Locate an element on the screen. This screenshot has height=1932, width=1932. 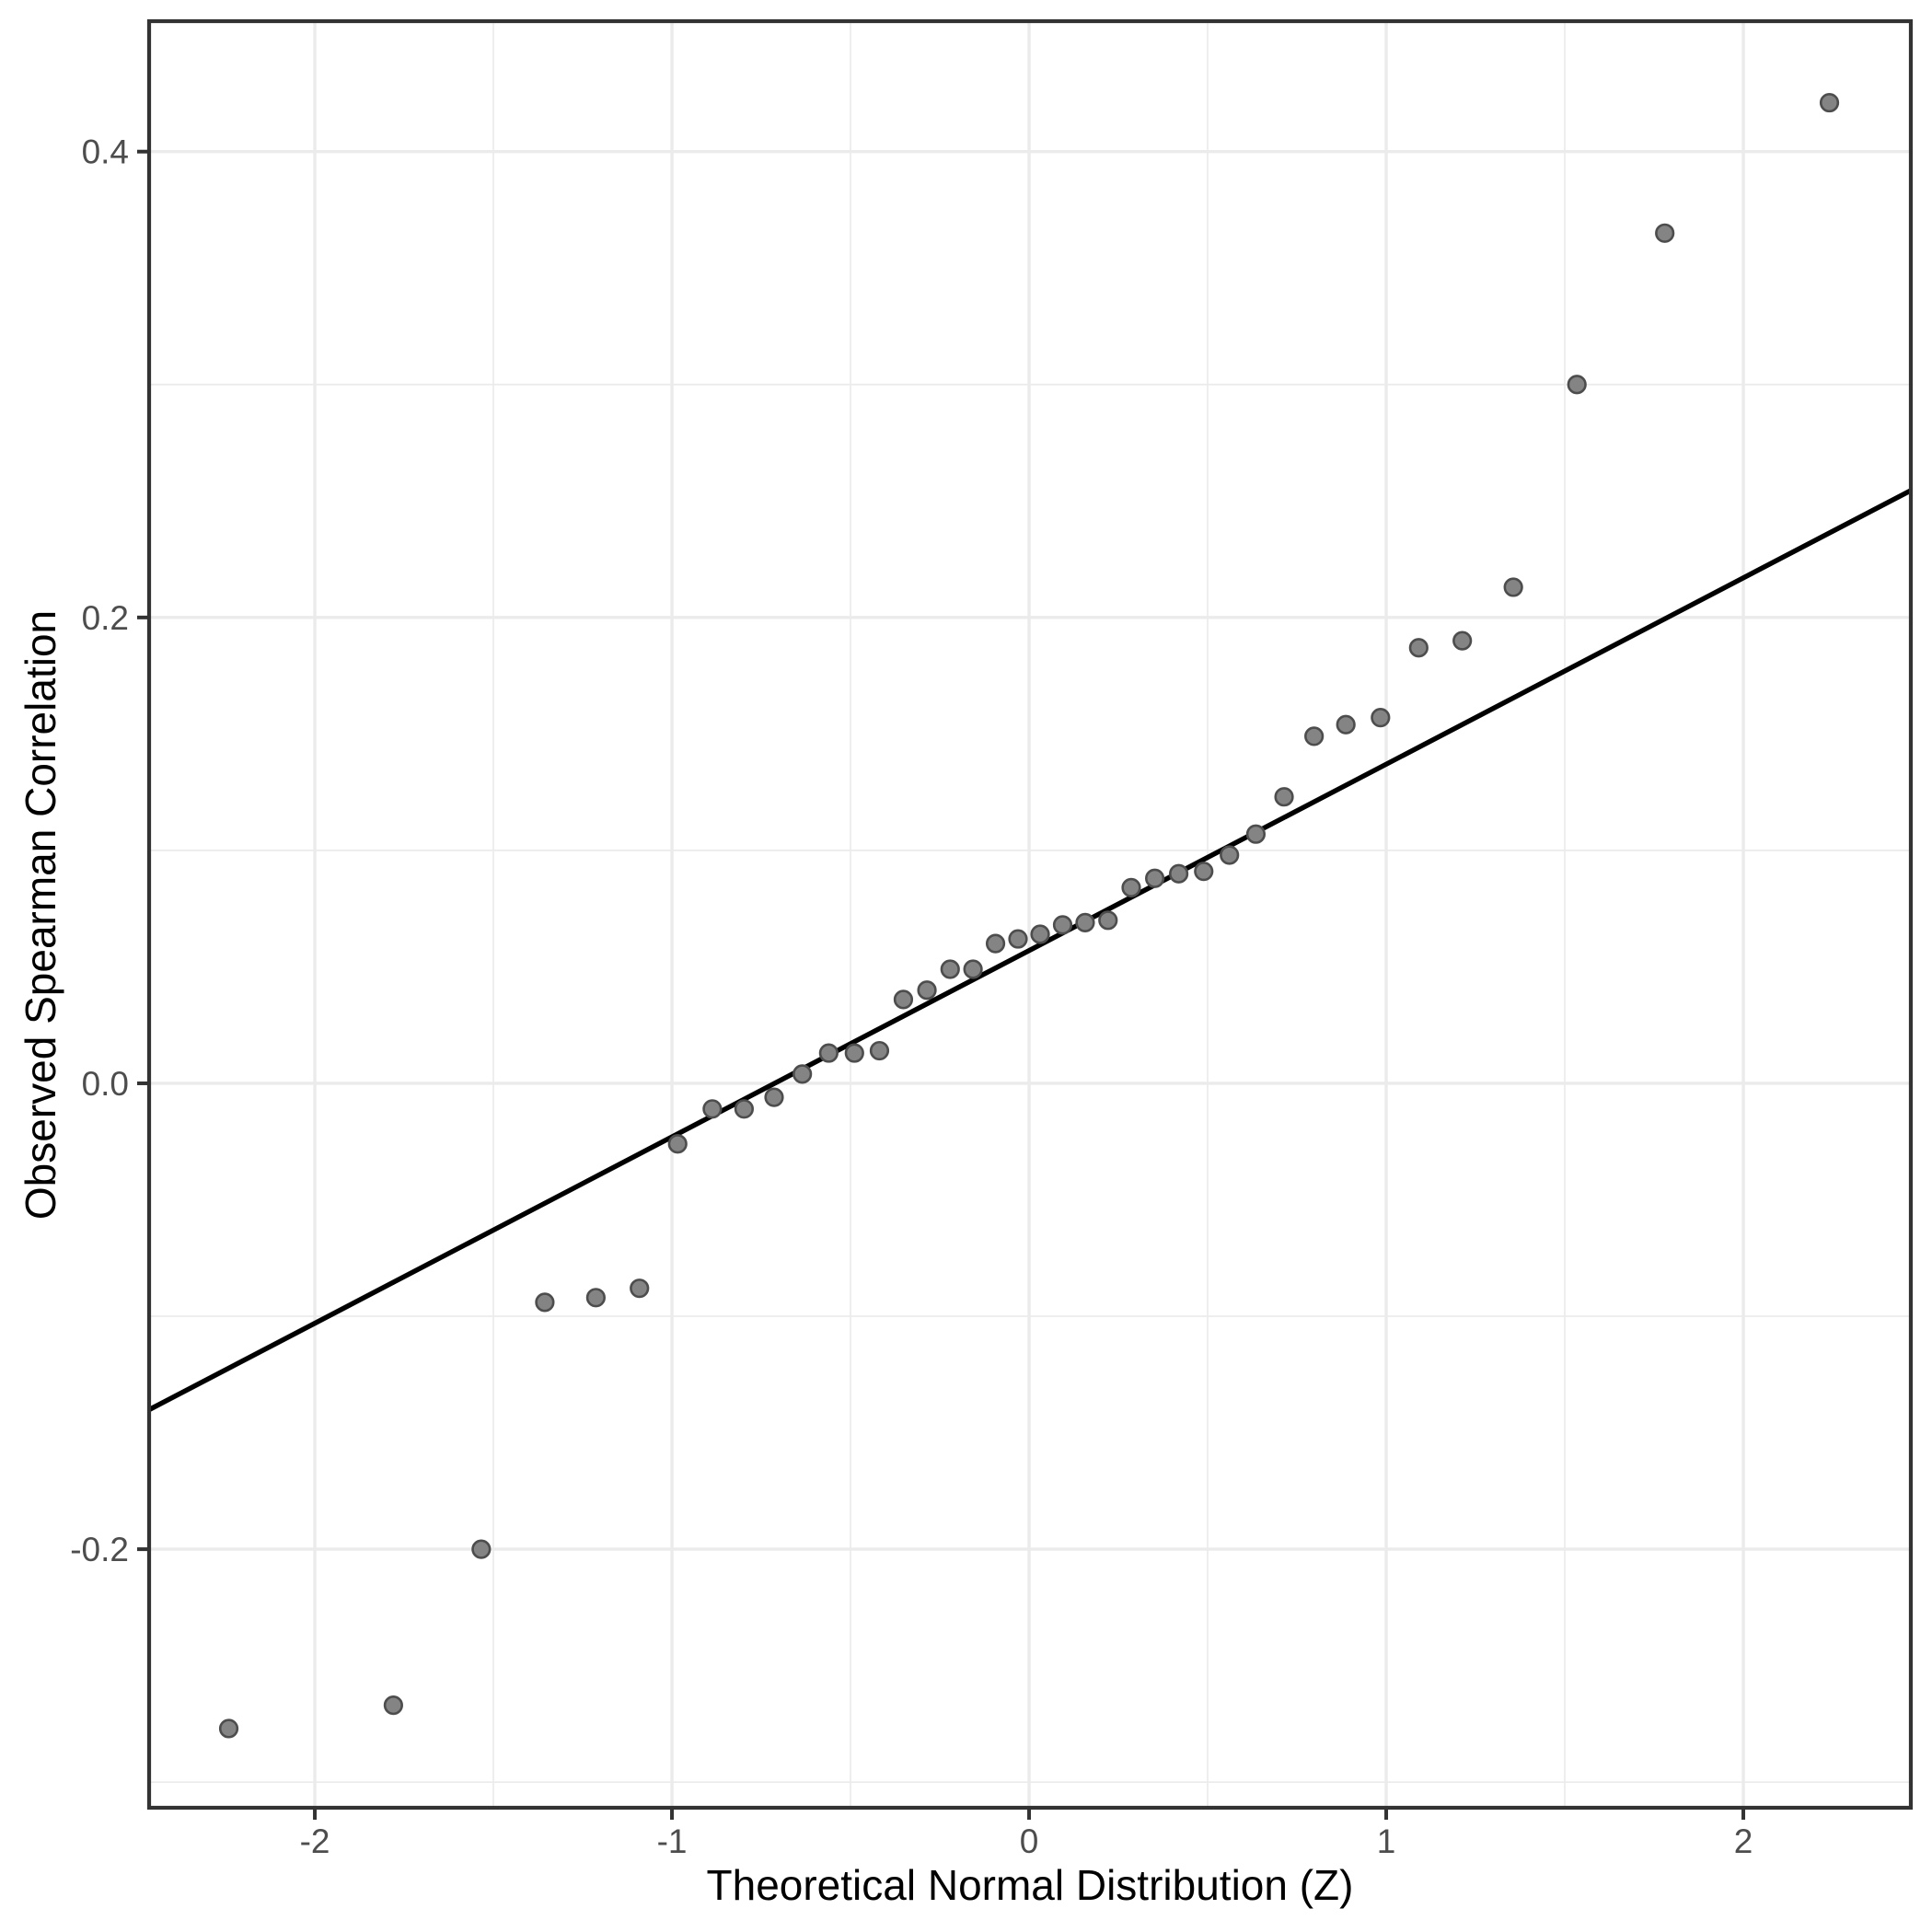
x-axis-title: Theoretical Normal Distribution (Z) is located at coordinates (1031, 1885).